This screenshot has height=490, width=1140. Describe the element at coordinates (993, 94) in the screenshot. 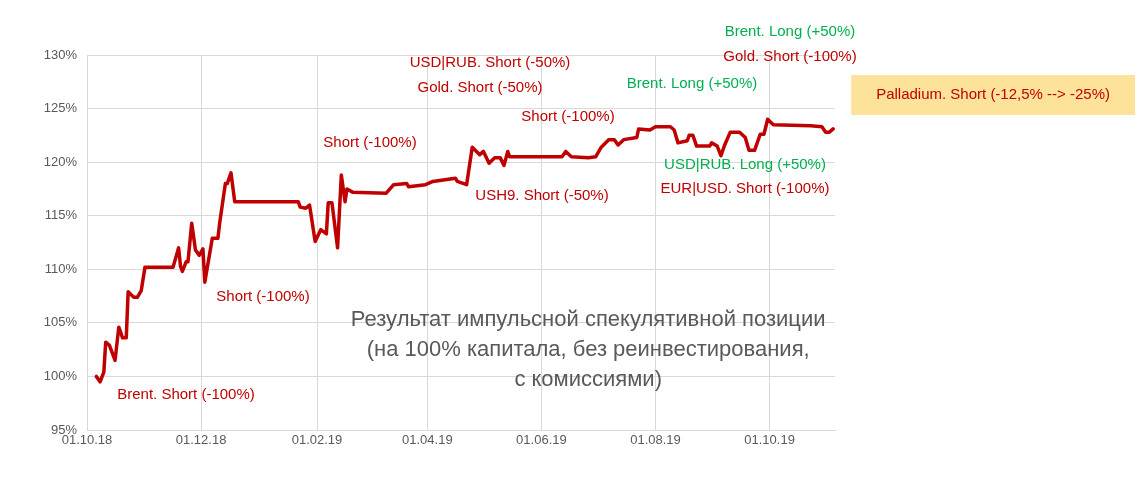

I see `text: Palladium. Short (-12,5% --> -25%)` at that location.